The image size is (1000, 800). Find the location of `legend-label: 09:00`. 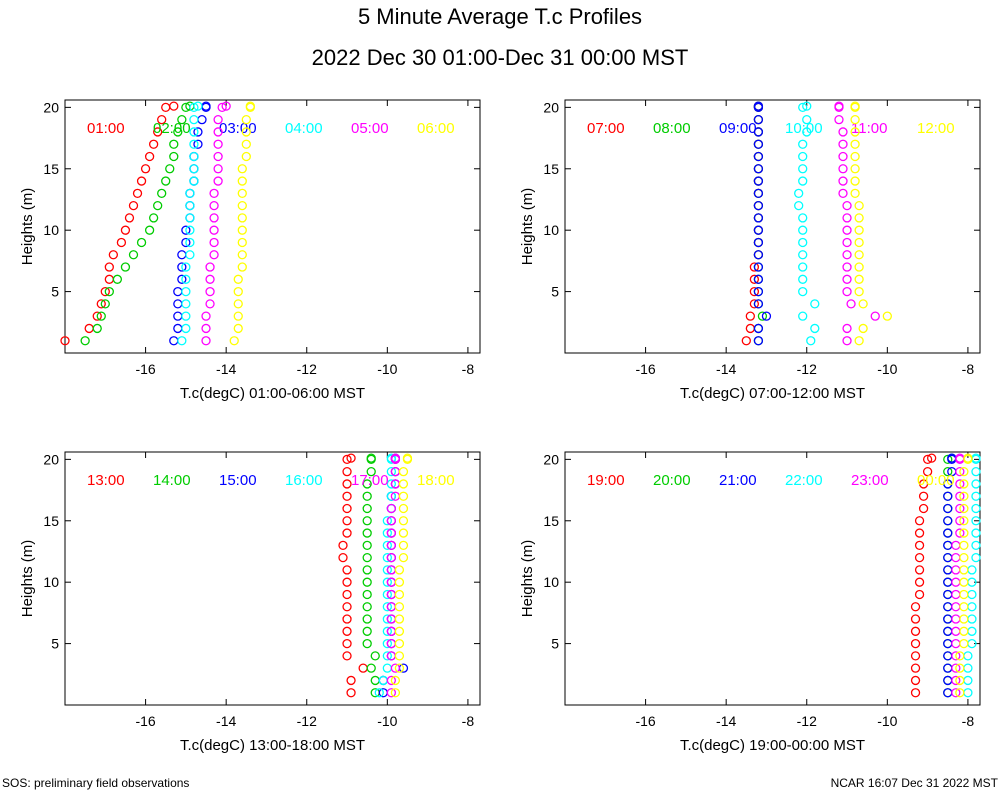

legend-label: 09:00 is located at coordinates (738, 128).